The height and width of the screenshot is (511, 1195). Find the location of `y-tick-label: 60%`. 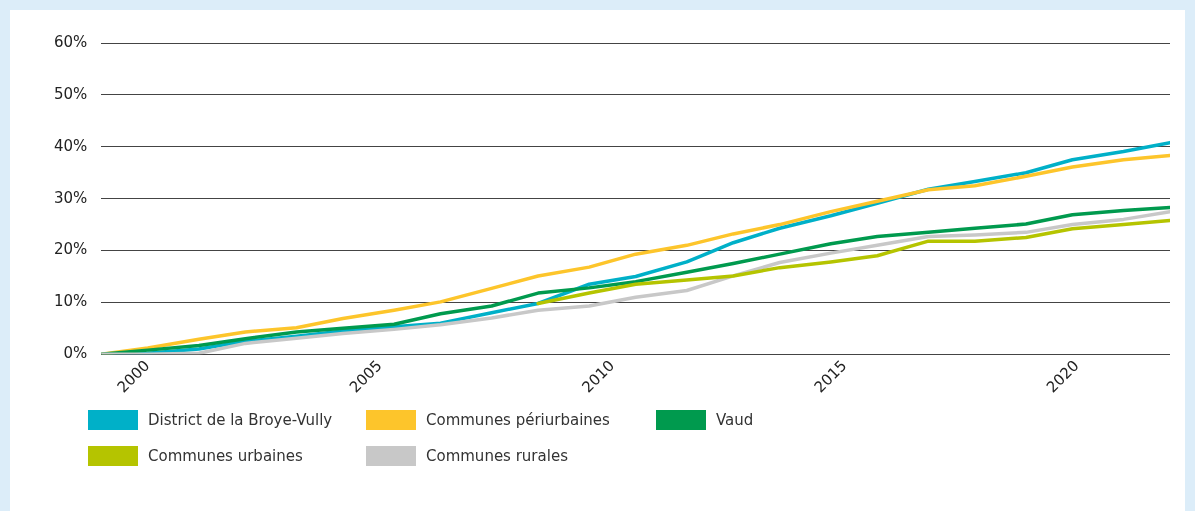

y-tick-label: 60% is located at coordinates (71, 41).